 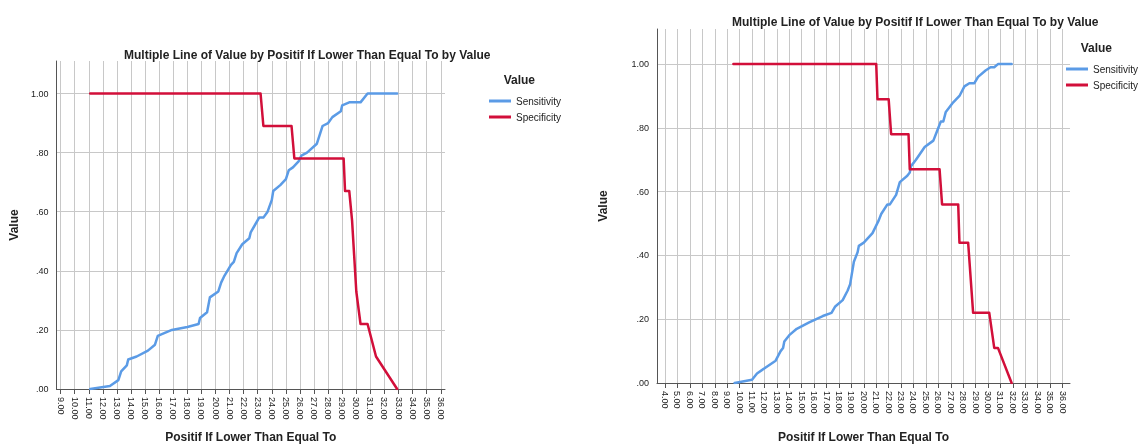 I want to click on x-tick-label: 6.00, so click(x=689, y=400).